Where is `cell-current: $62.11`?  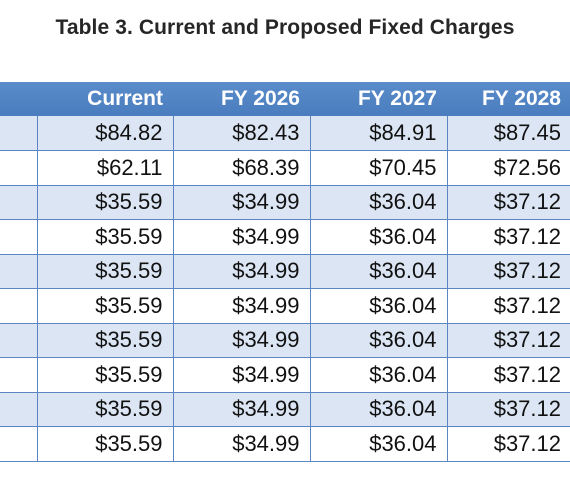 cell-current: $62.11 is located at coordinates (105, 168).